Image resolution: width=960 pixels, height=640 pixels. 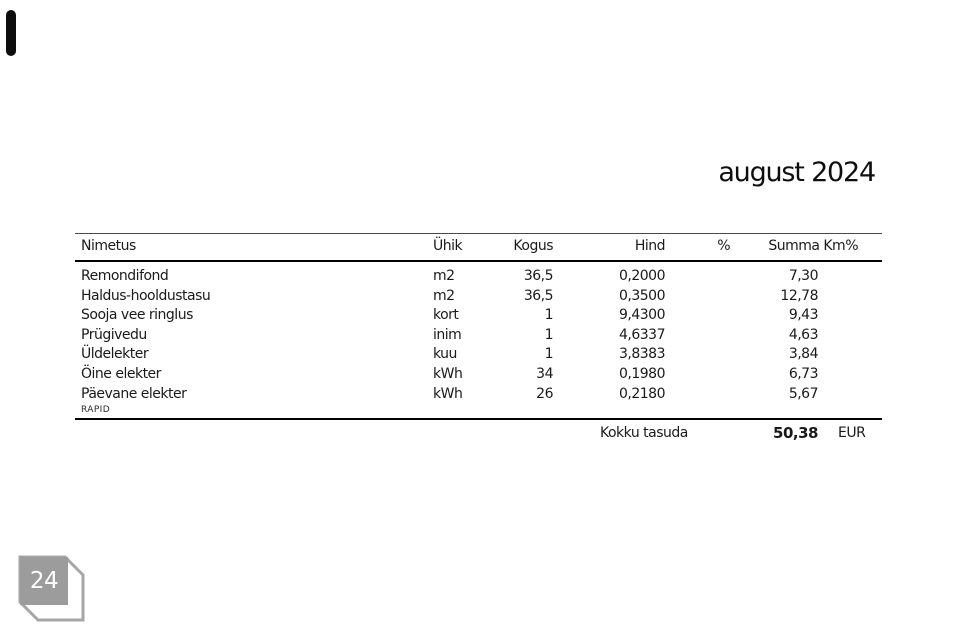 What do you see at coordinates (137, 315) in the screenshot?
I see `cell-name: Sooja vee ringlus` at bounding box center [137, 315].